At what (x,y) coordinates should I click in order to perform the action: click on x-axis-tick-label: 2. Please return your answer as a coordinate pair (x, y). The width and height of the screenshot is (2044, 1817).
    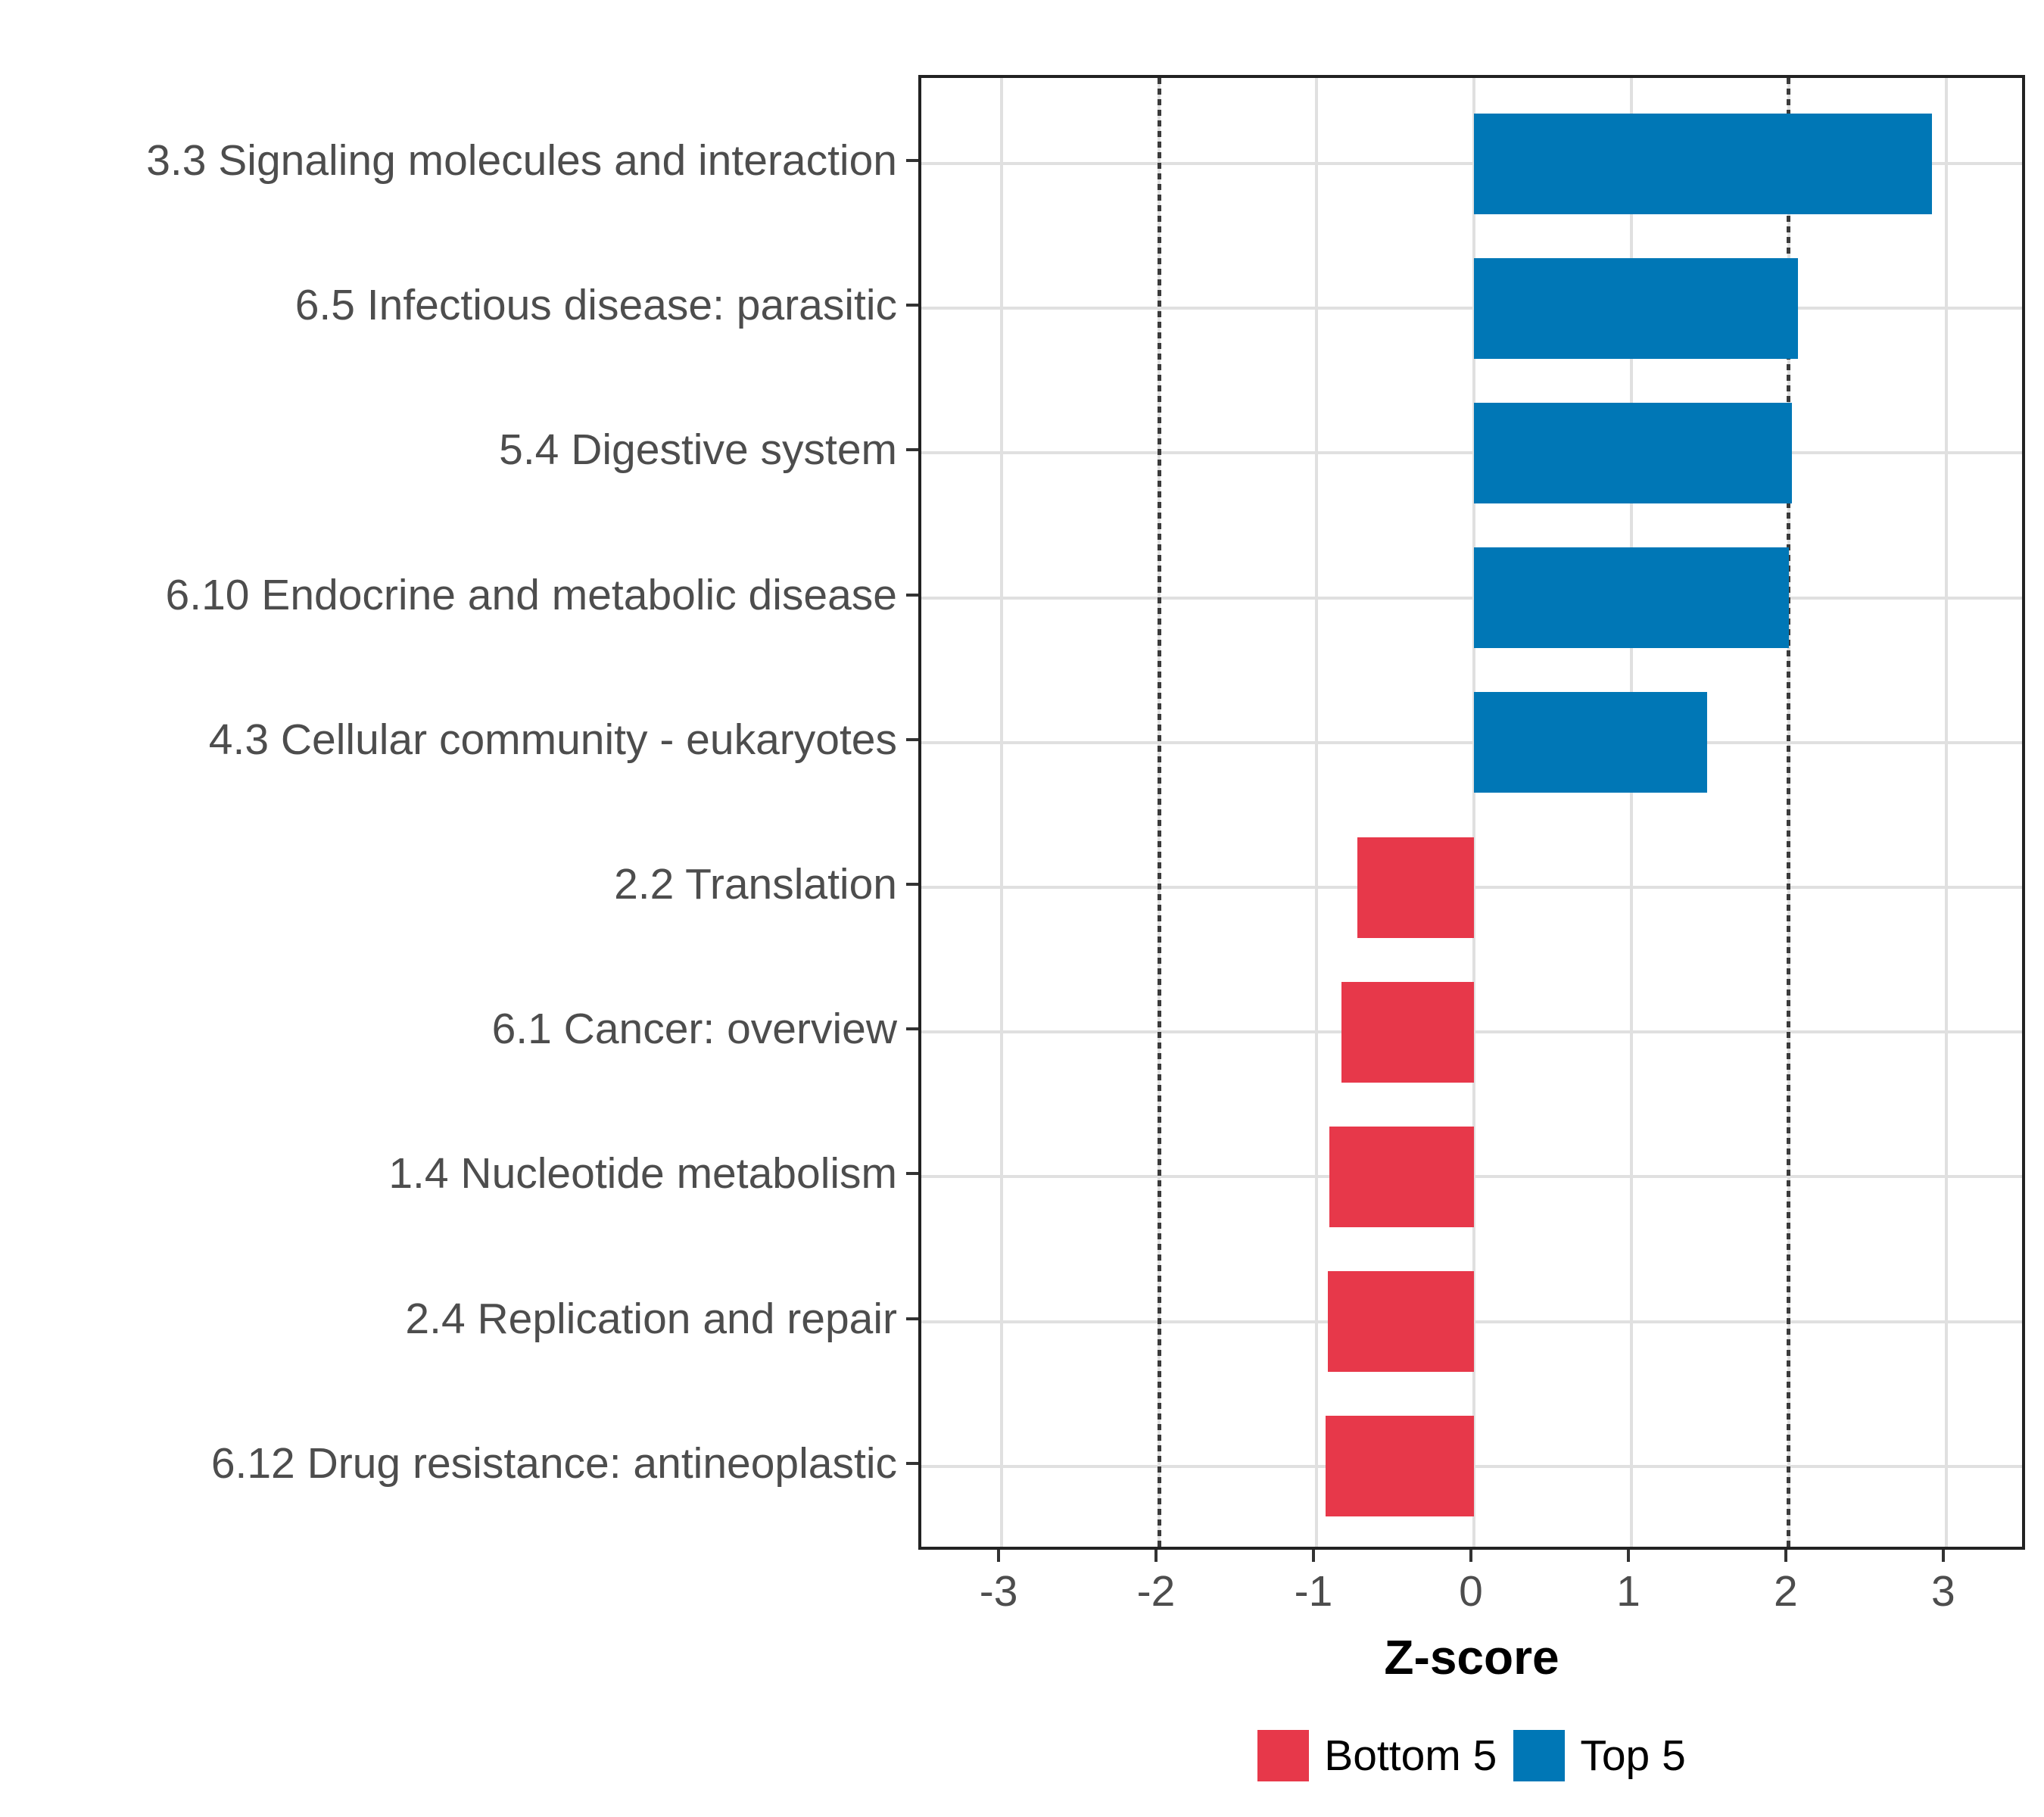
    Looking at the image, I should click on (1786, 1592).